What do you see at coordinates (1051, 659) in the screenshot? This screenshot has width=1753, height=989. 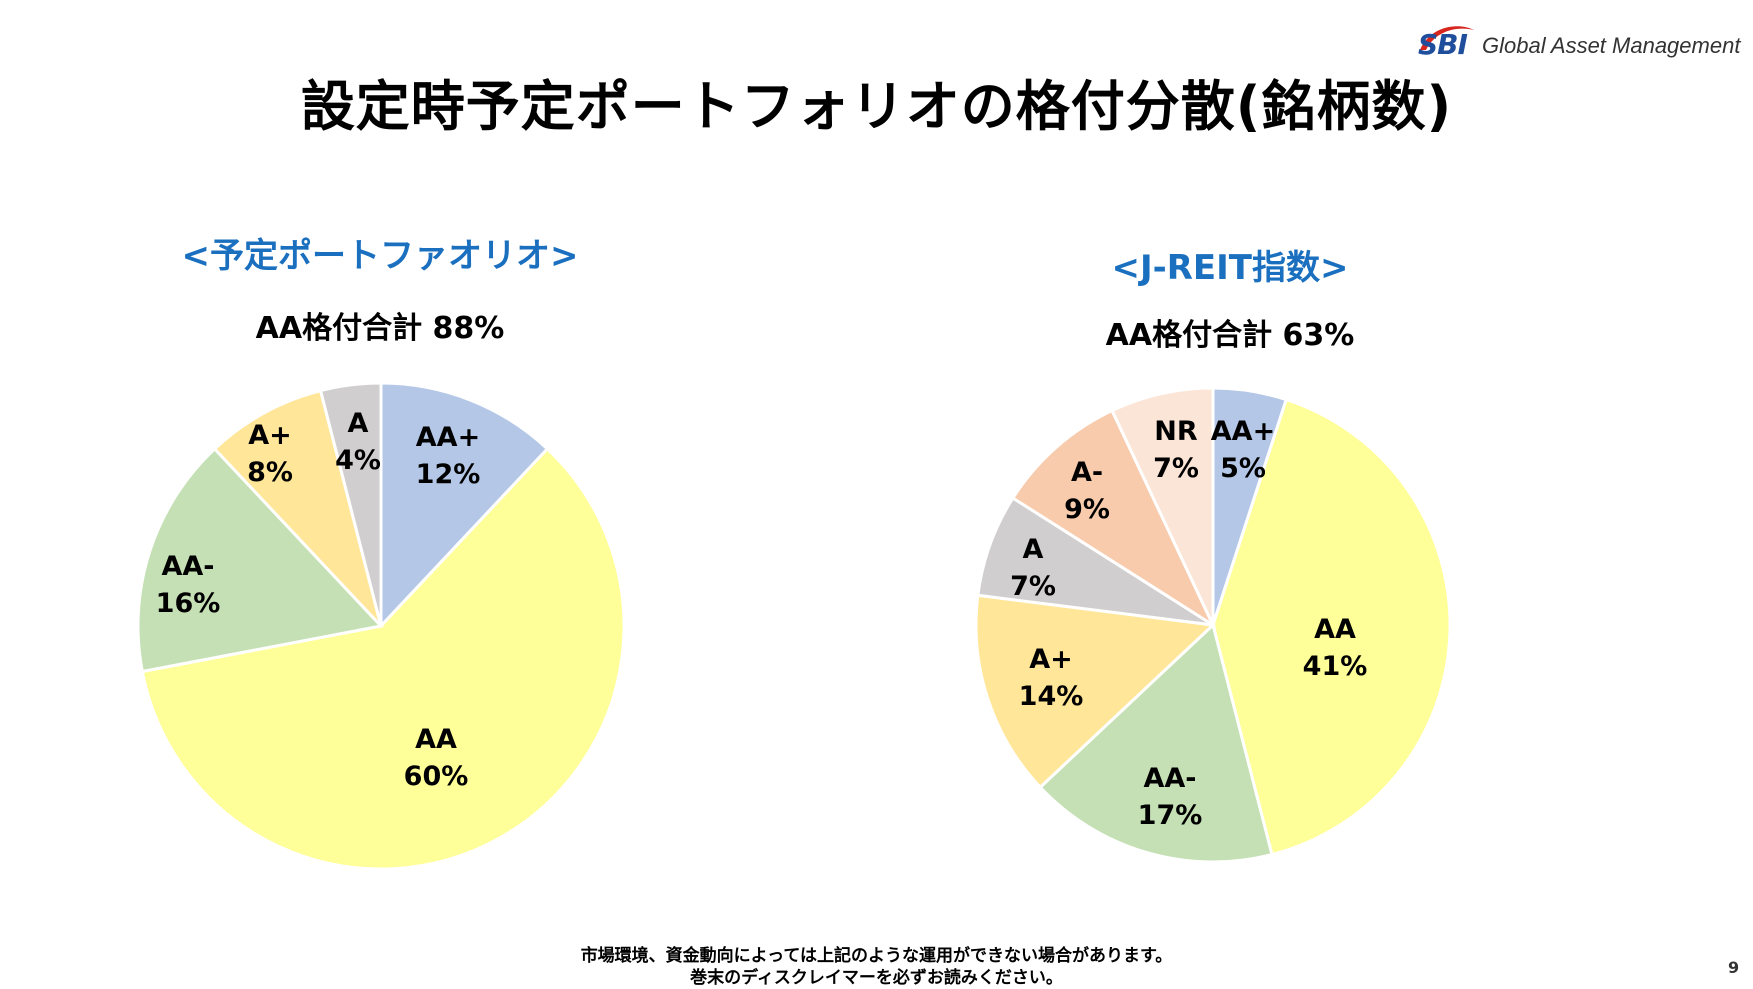 I see `right-label-a-plus-name: A+` at bounding box center [1051, 659].